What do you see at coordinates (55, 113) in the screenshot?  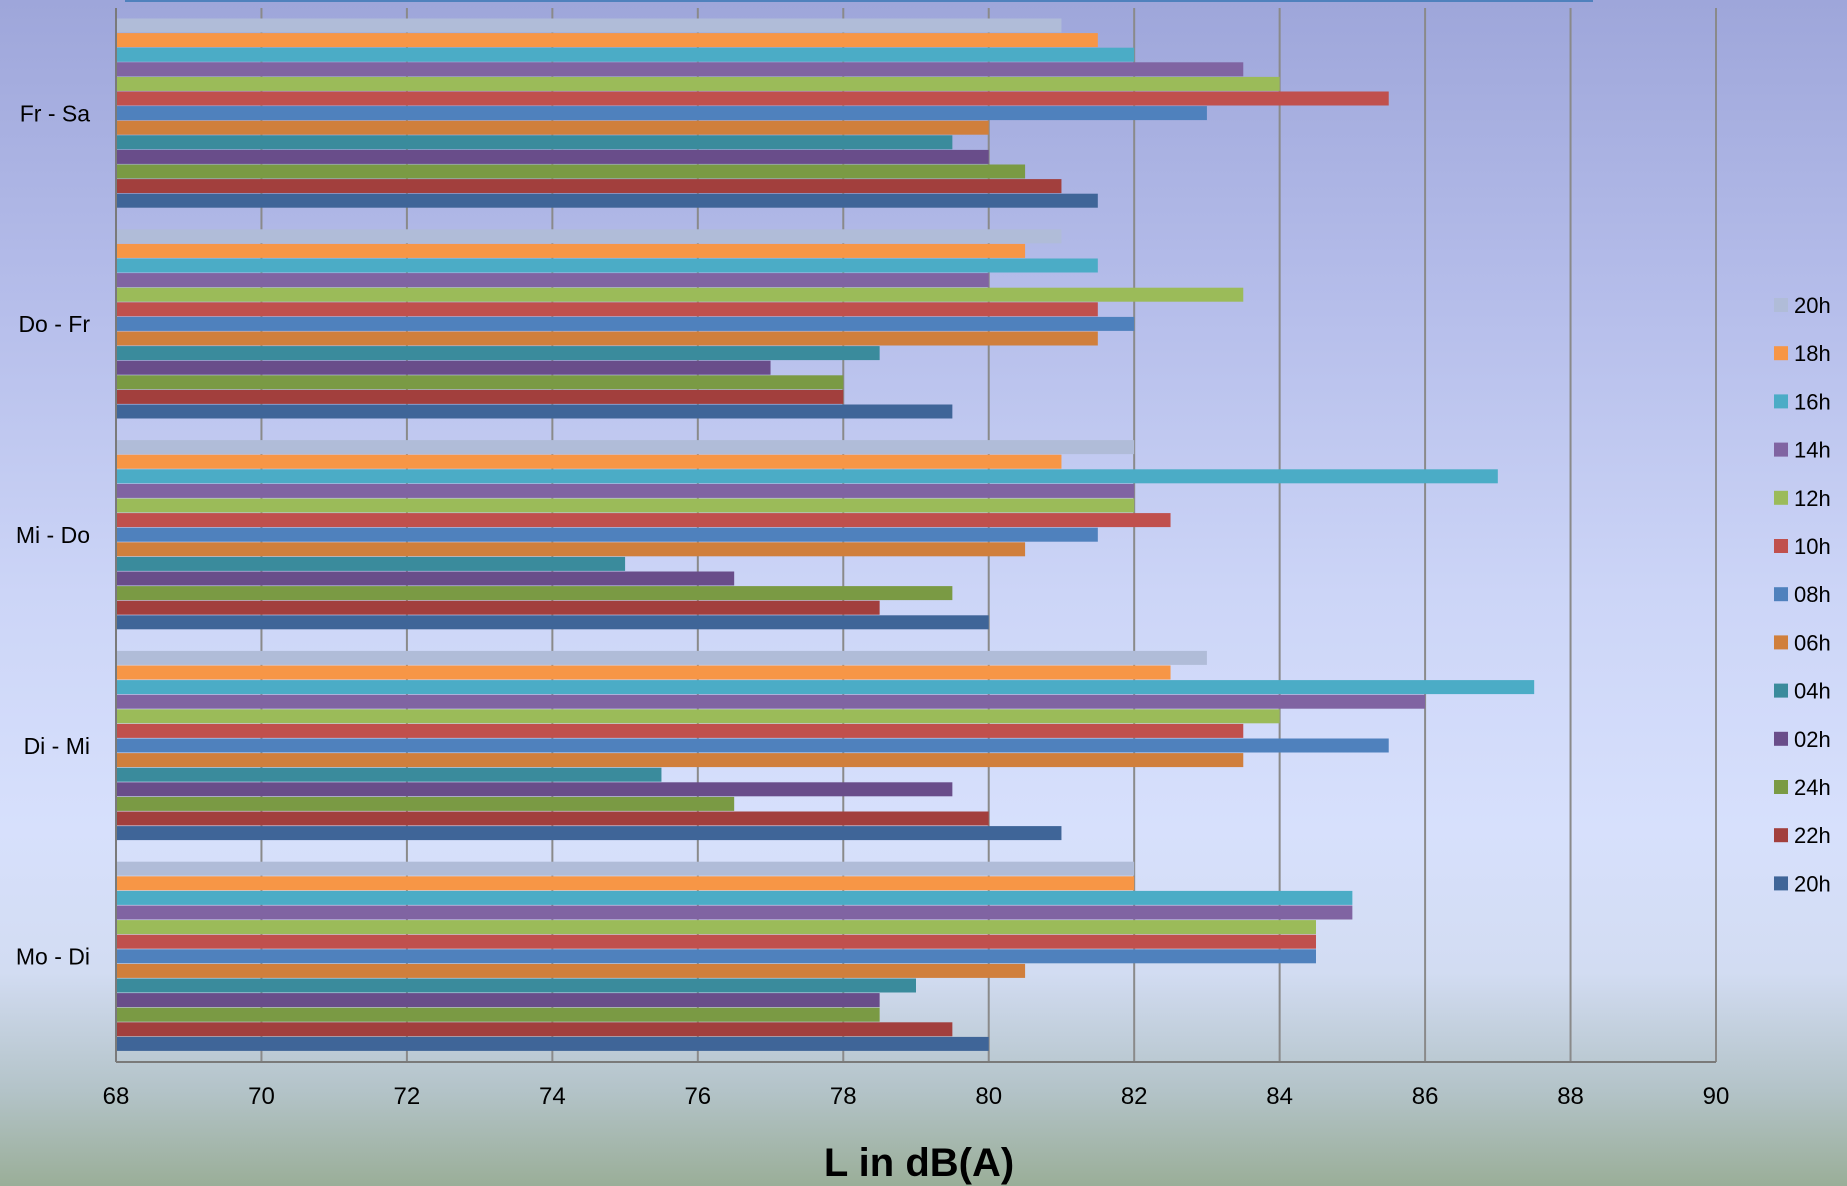 I see `category-label: Fr - Sa` at bounding box center [55, 113].